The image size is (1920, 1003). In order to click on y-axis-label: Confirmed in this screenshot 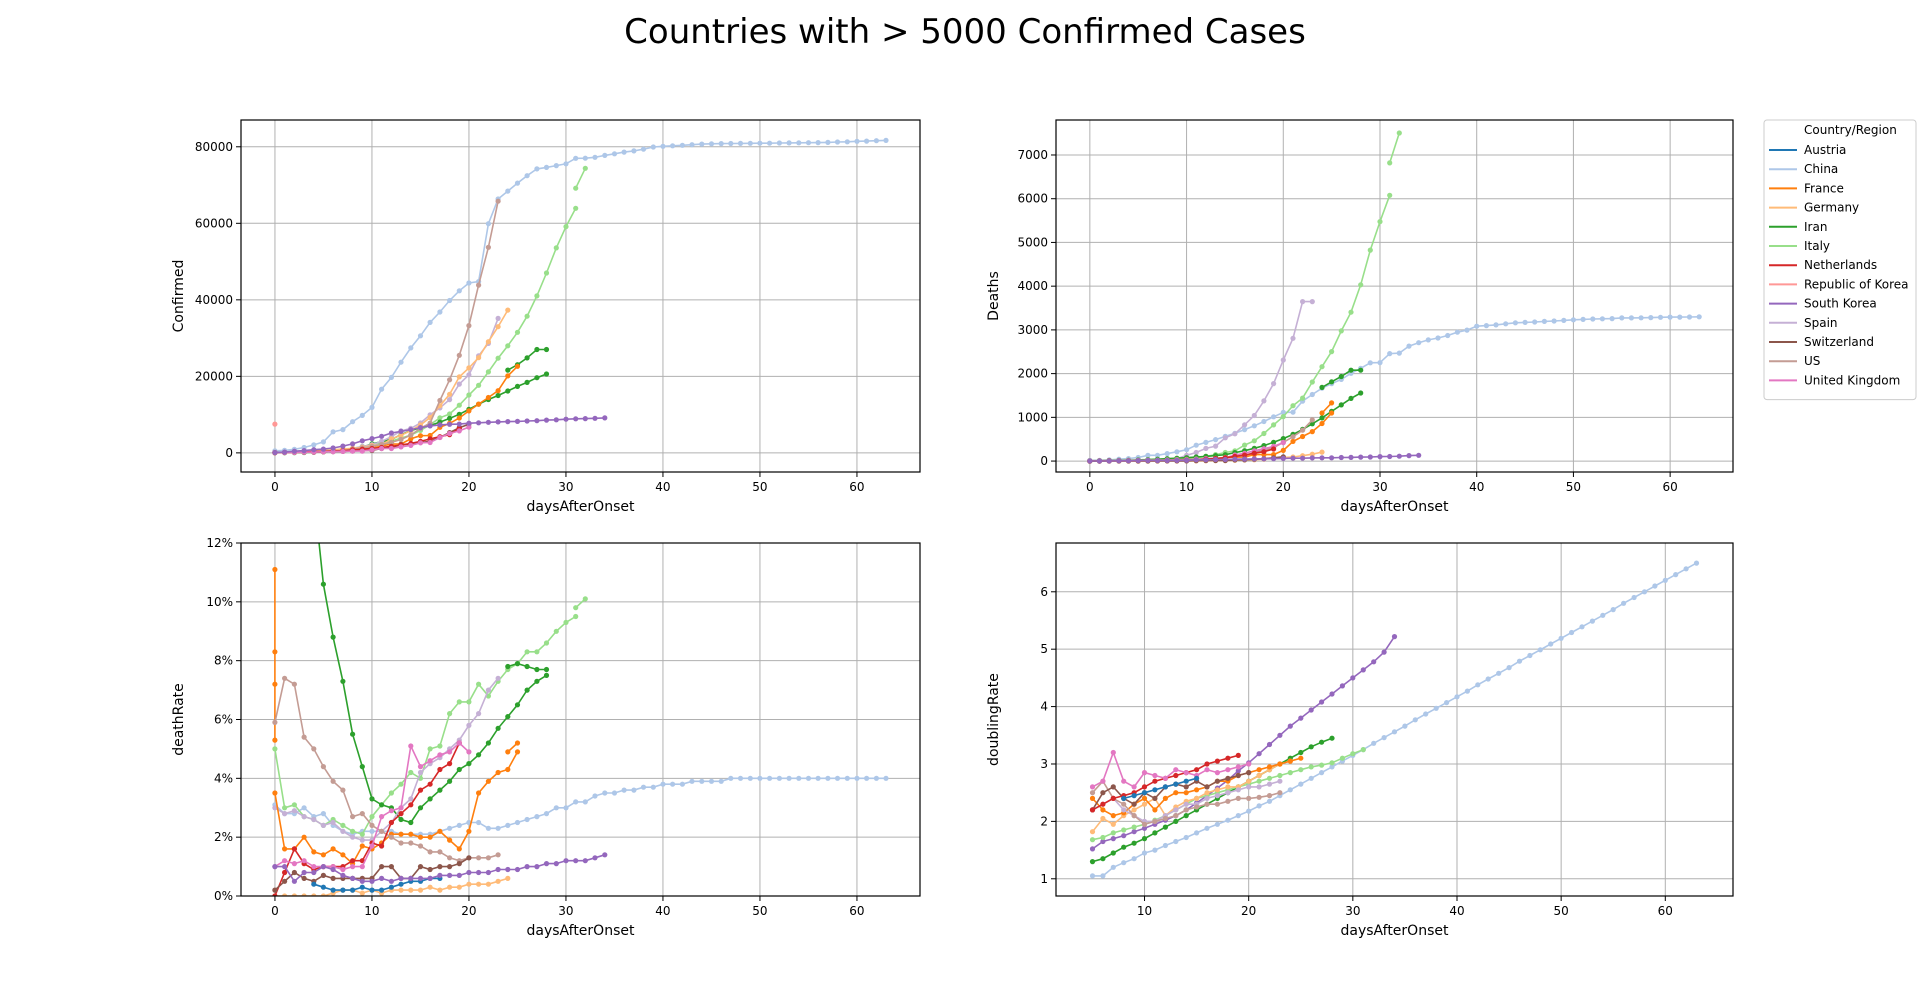, I will do `click(179, 296)`.